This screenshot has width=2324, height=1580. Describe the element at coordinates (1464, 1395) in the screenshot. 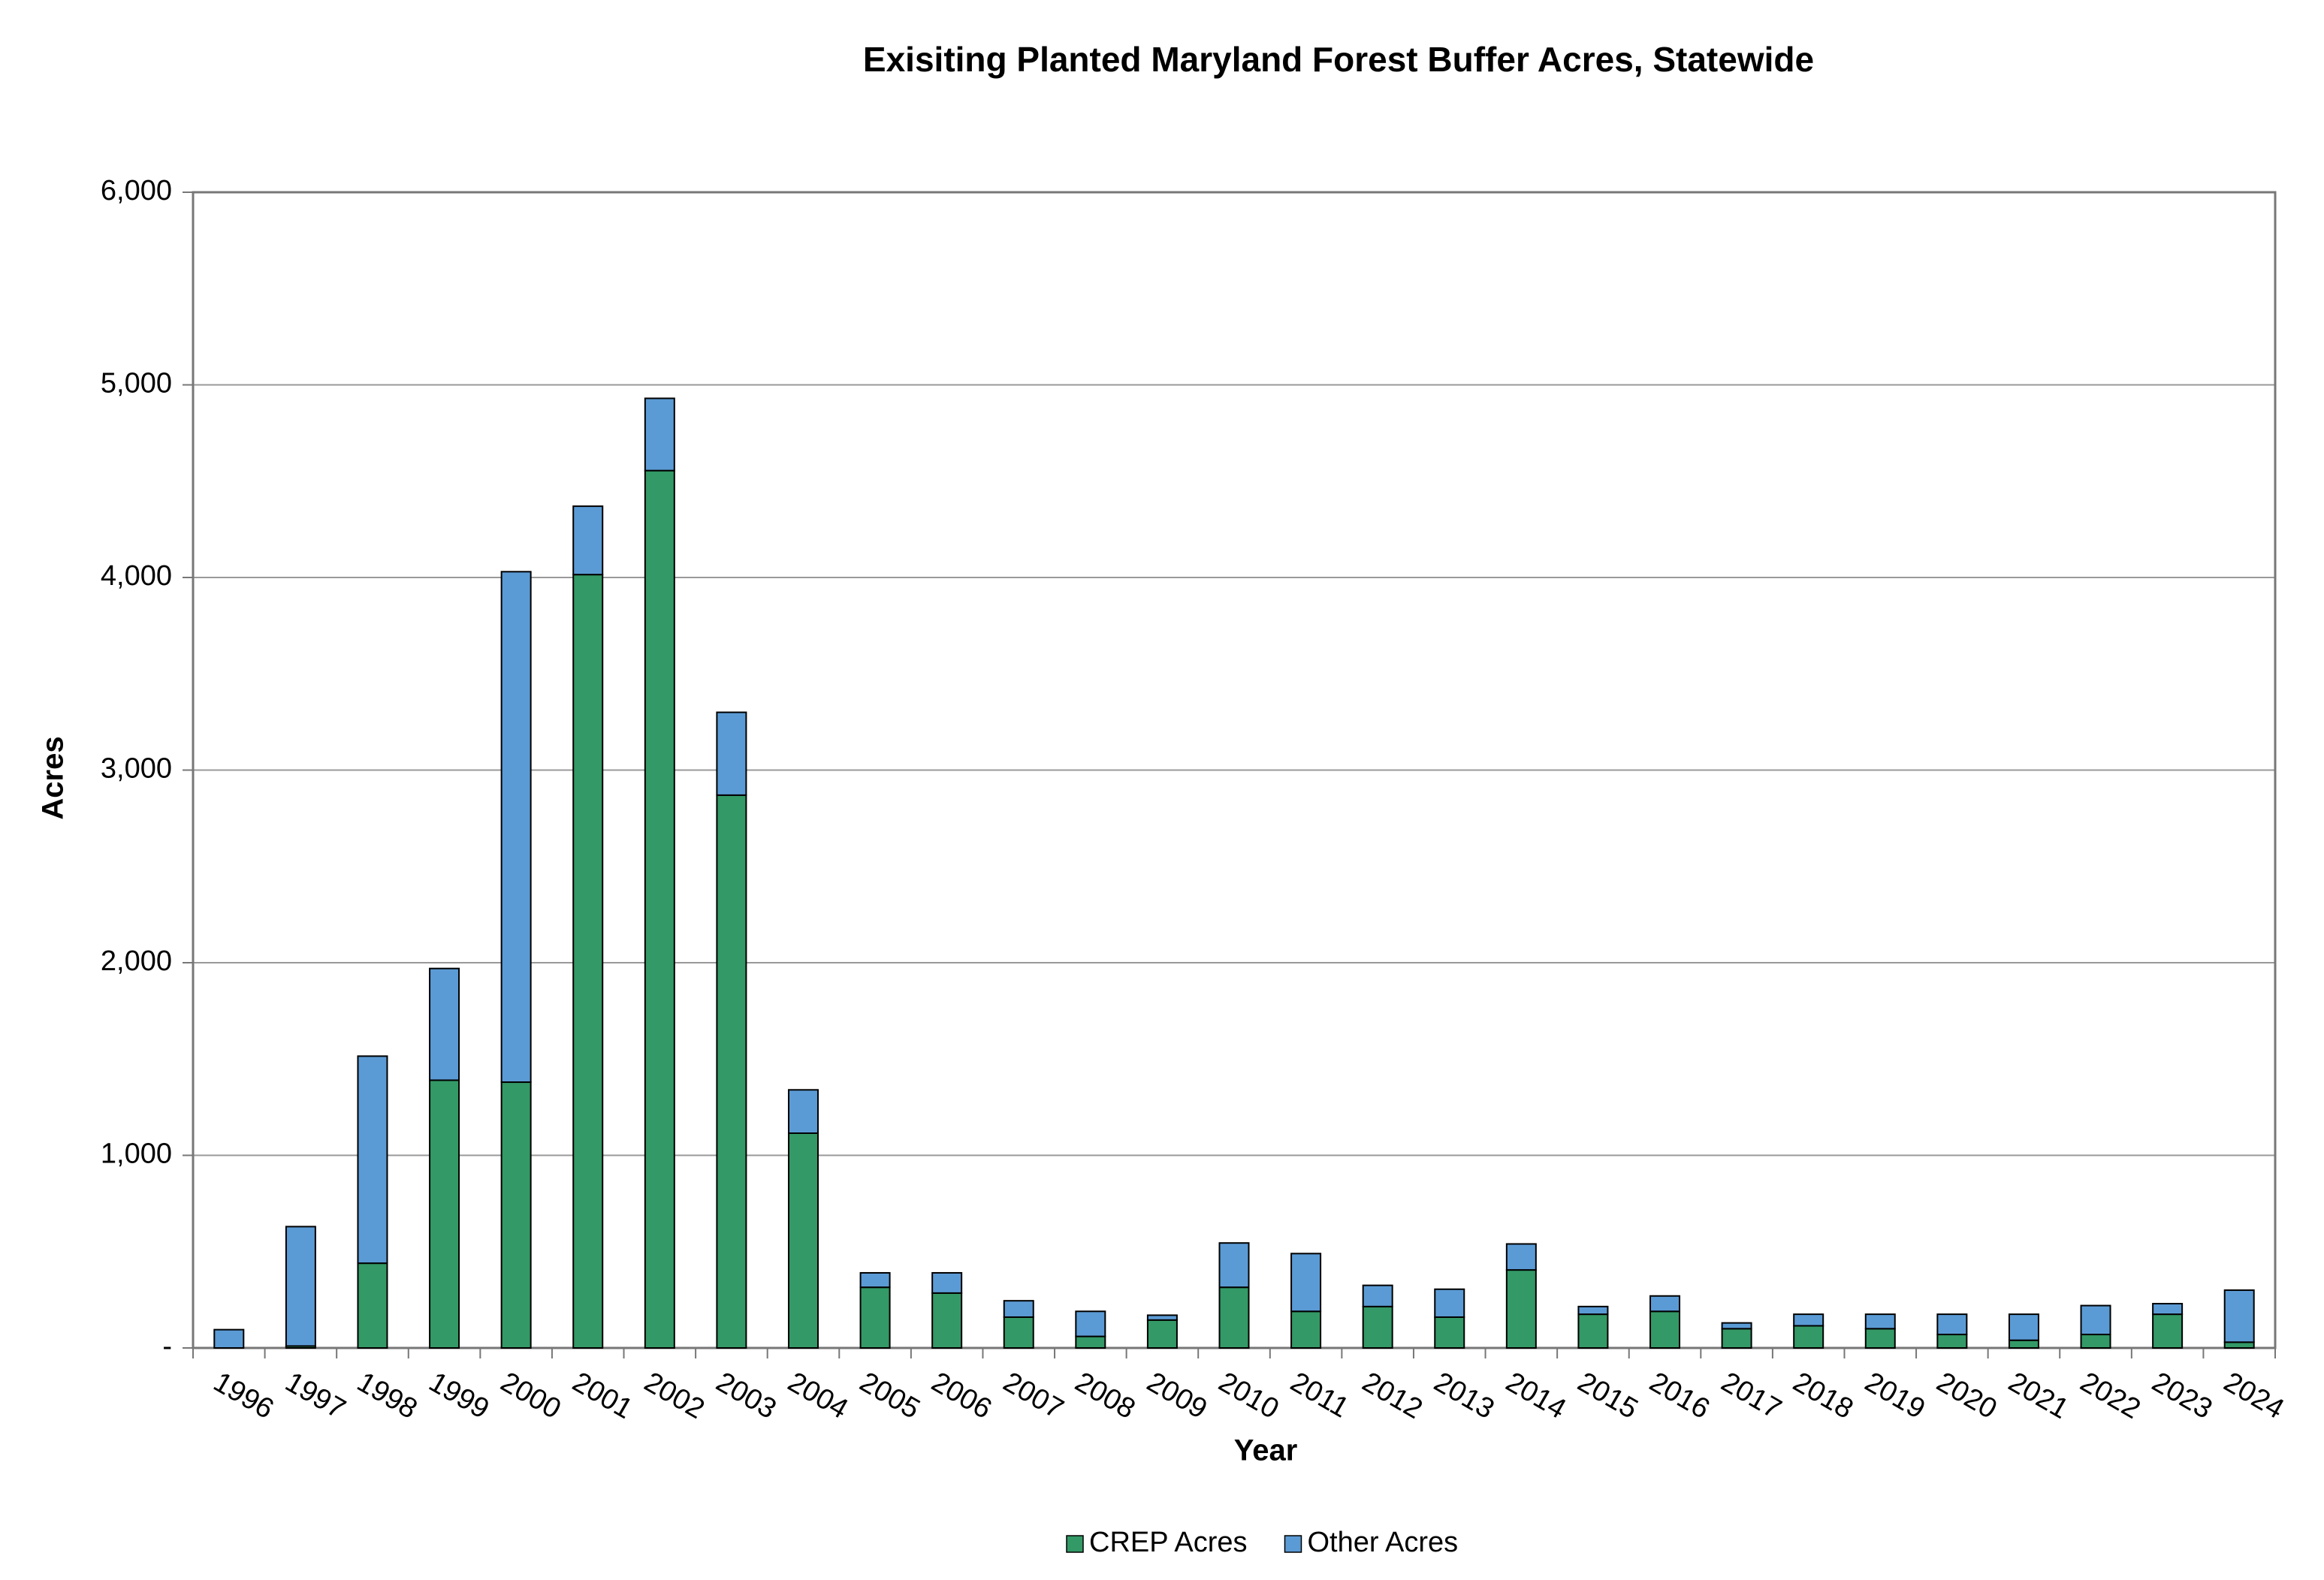

I see `x-tick-label: 2013` at that location.